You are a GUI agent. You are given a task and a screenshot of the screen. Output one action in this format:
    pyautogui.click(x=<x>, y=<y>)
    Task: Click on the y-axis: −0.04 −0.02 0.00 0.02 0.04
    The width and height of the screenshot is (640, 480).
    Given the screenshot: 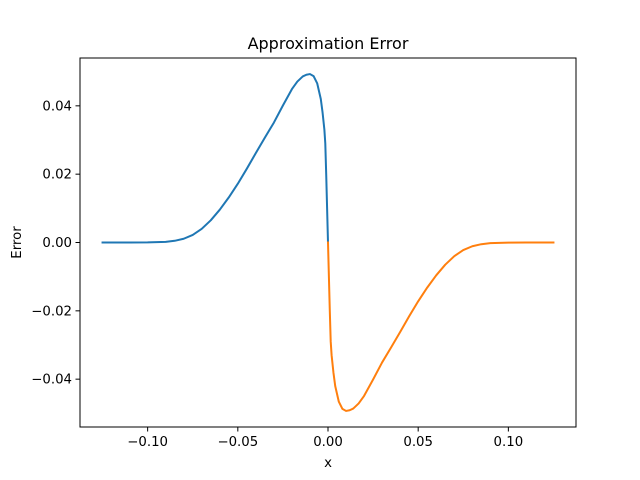 What is the action you would take?
    pyautogui.click(x=55, y=243)
    